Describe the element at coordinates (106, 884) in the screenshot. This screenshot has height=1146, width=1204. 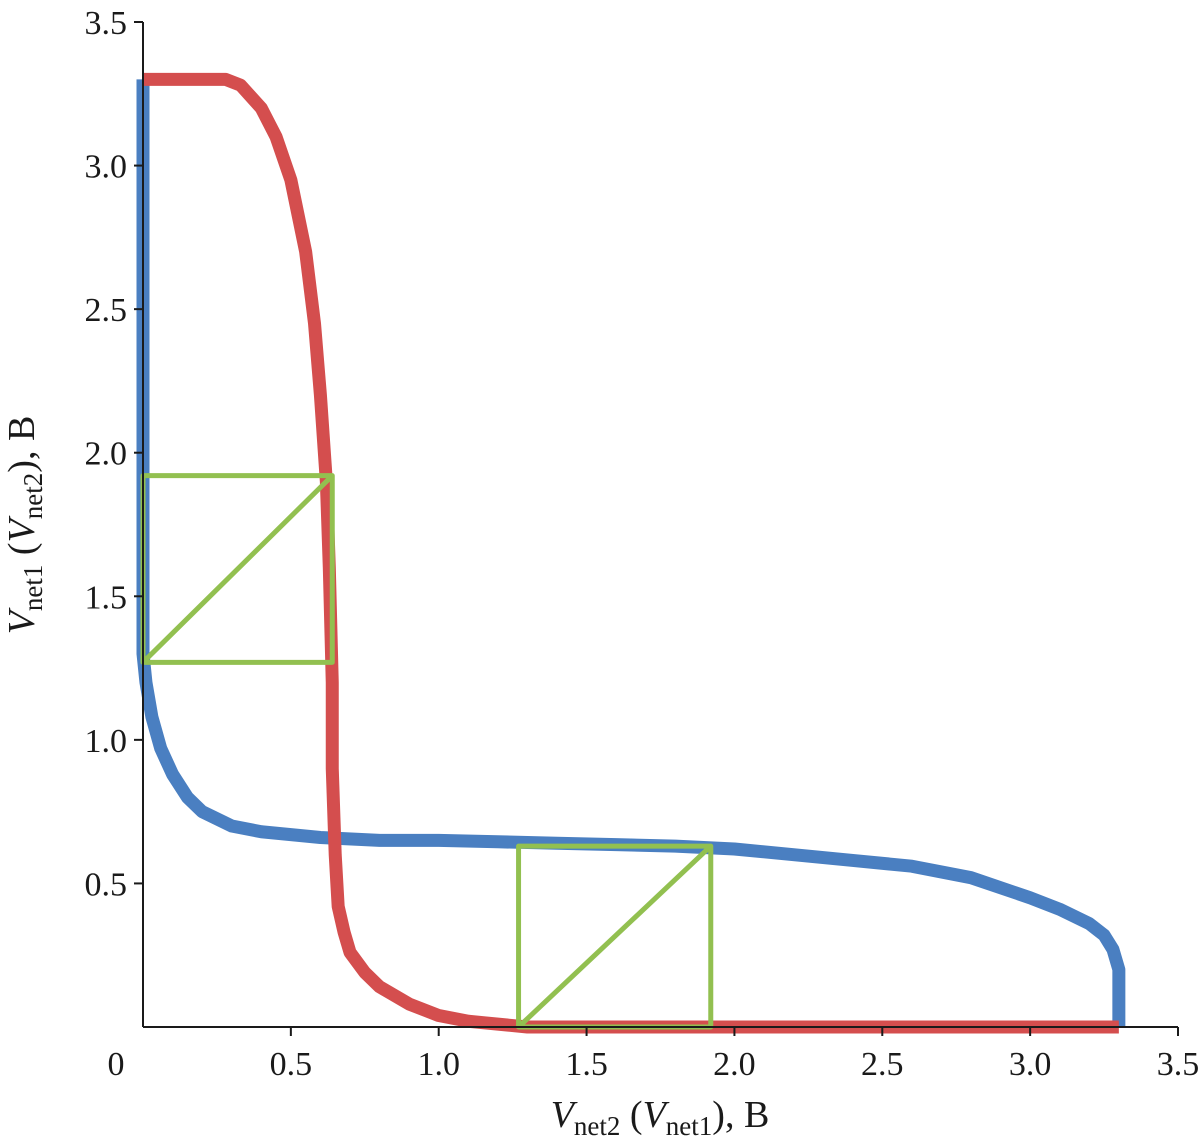
I see `y-tick-label: 0.5` at that location.